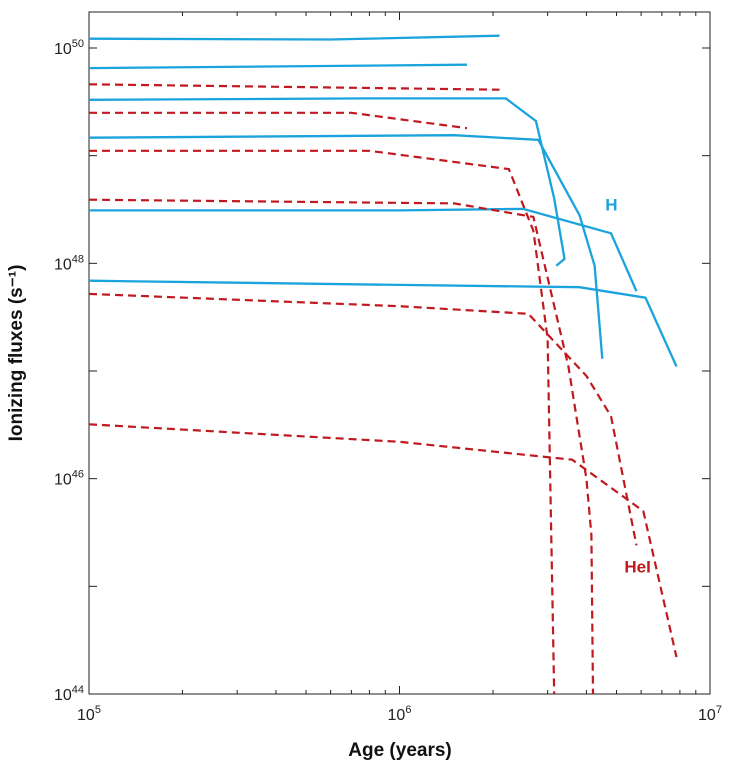 Image resolution: width=733 pixels, height=770 pixels. Describe the element at coordinates (400, 750) in the screenshot. I see `x-axis-title: Age (years)` at that location.